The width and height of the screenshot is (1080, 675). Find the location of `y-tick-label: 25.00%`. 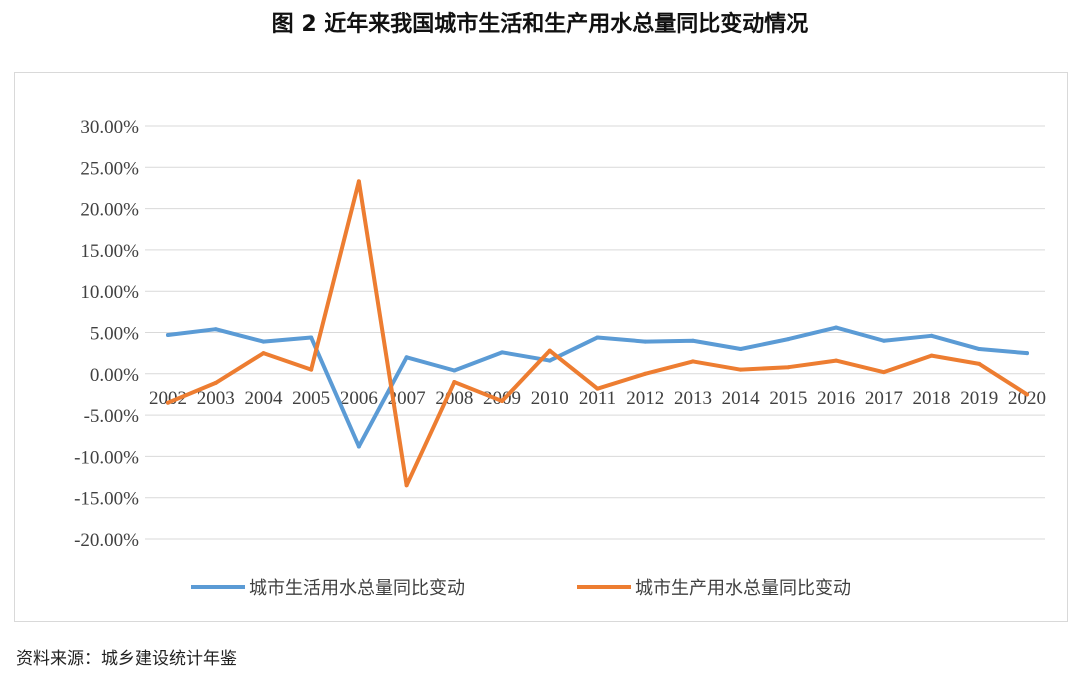

y-tick-label: 25.00% is located at coordinates (109, 168).